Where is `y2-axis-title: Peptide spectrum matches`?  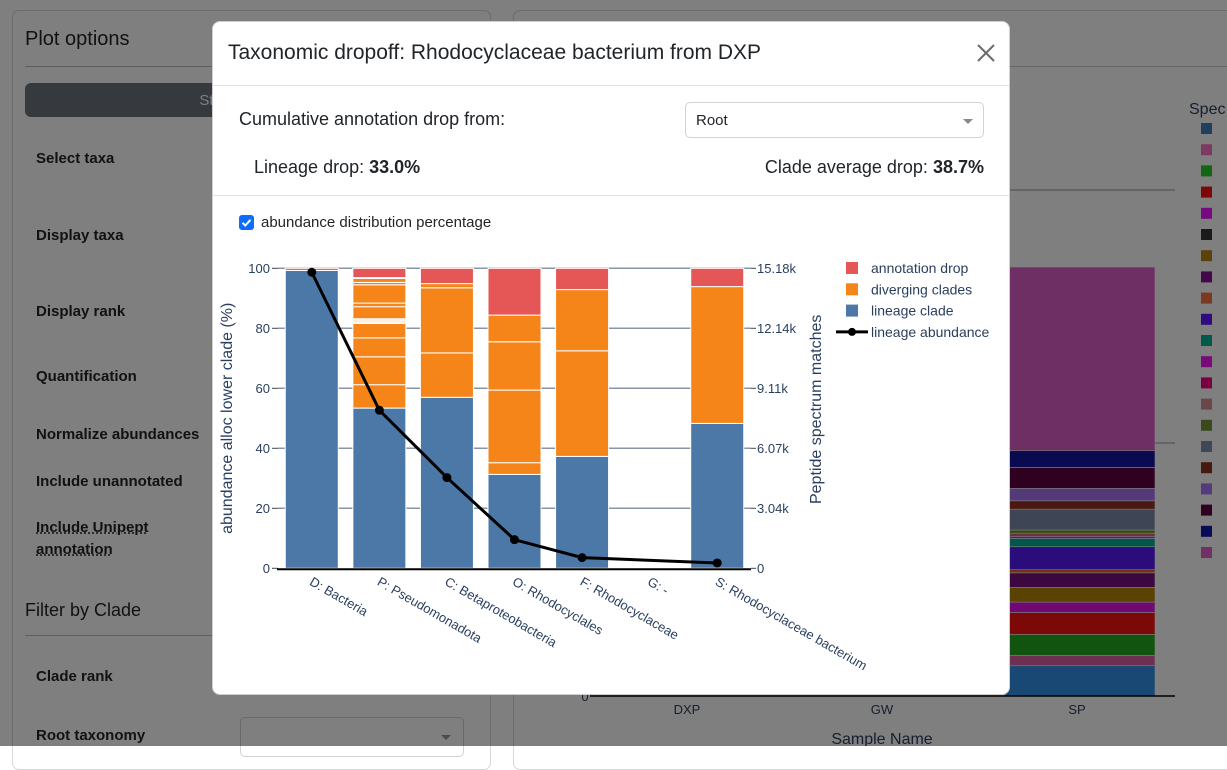
y2-axis-title: Peptide spectrum matches is located at coordinates (816, 409).